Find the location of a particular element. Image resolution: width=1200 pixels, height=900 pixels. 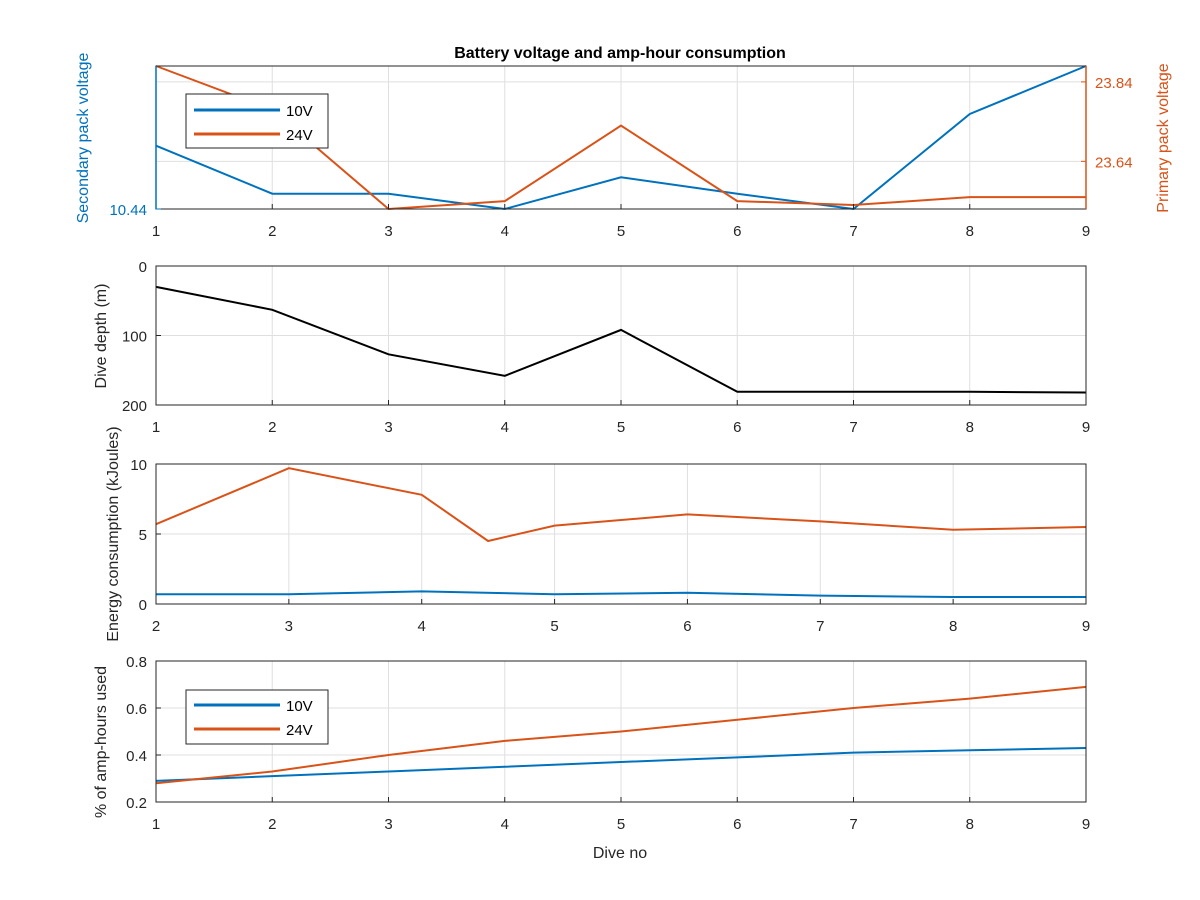

y-tick-label: 0.4 is located at coordinates (136, 756).